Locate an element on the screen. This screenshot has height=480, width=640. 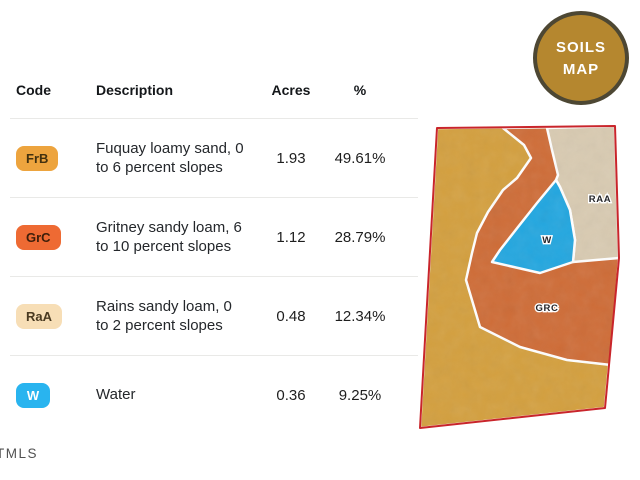
map-label-raa: RAA is located at coordinates (600, 199).